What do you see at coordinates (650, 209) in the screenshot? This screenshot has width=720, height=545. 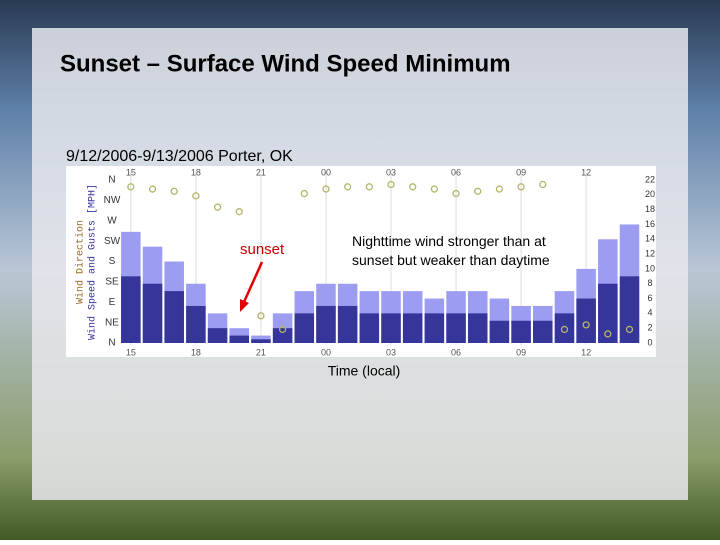 I see `y-tick-label: 18` at bounding box center [650, 209].